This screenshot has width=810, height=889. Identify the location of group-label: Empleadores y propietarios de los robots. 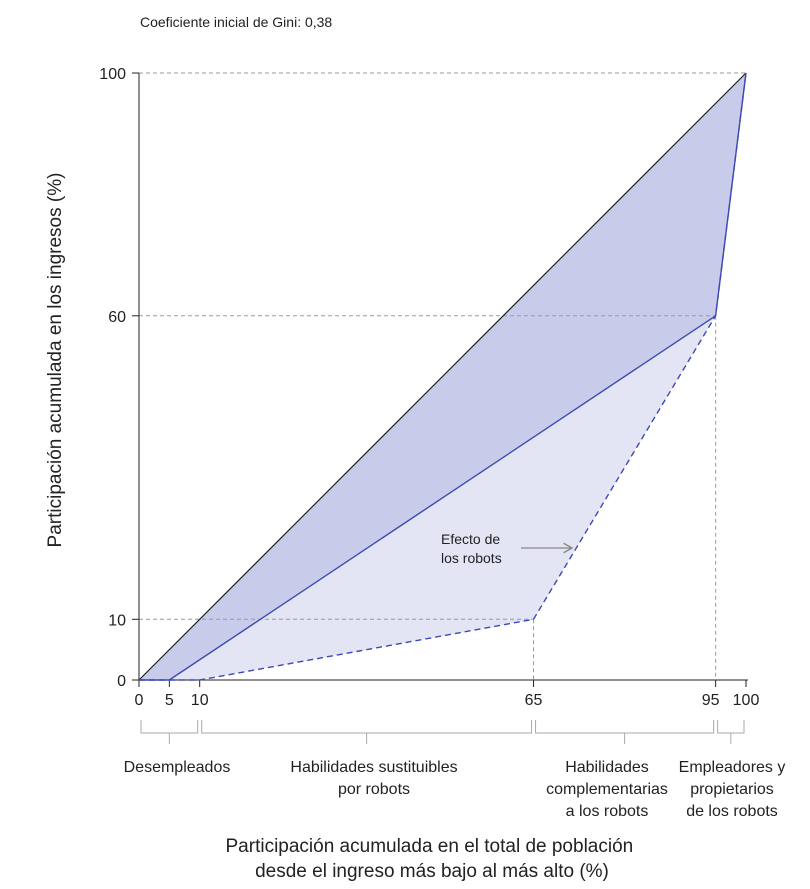
(732, 789).